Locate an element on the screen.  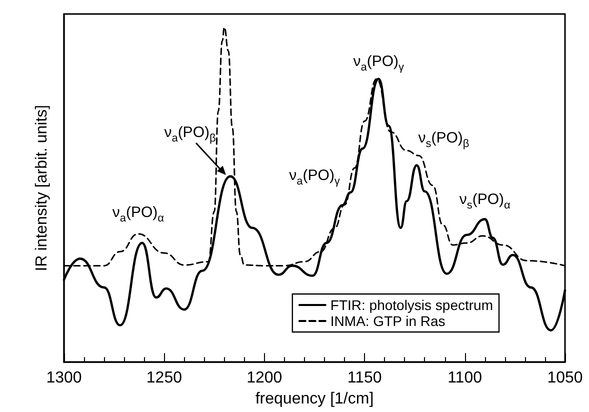
y-axis-title: IR intensity [arbit. units] is located at coordinates (42, 188).